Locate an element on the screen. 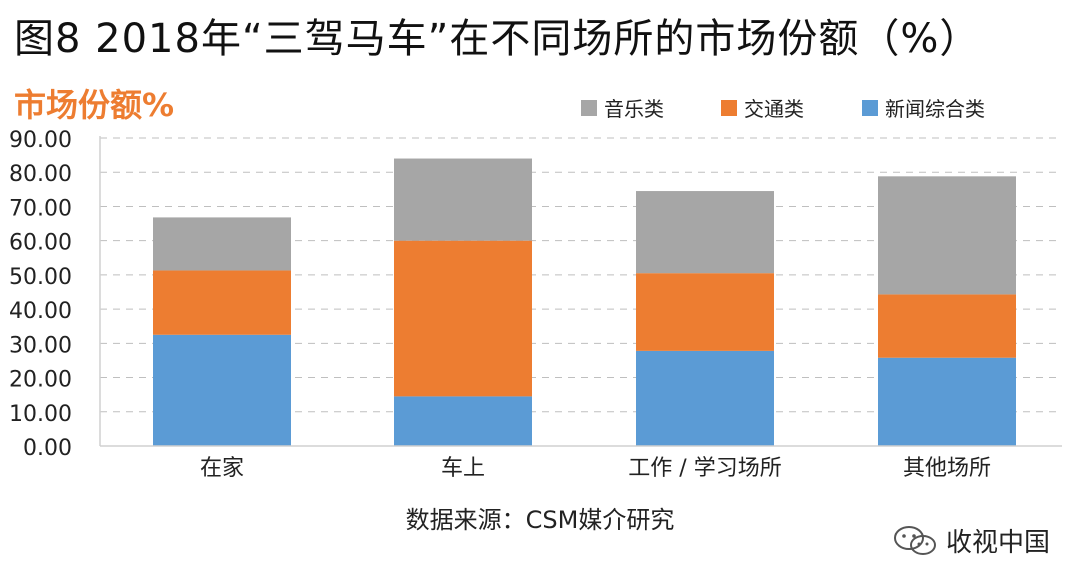  y-tick-label: 0.00 is located at coordinates (47, 448).